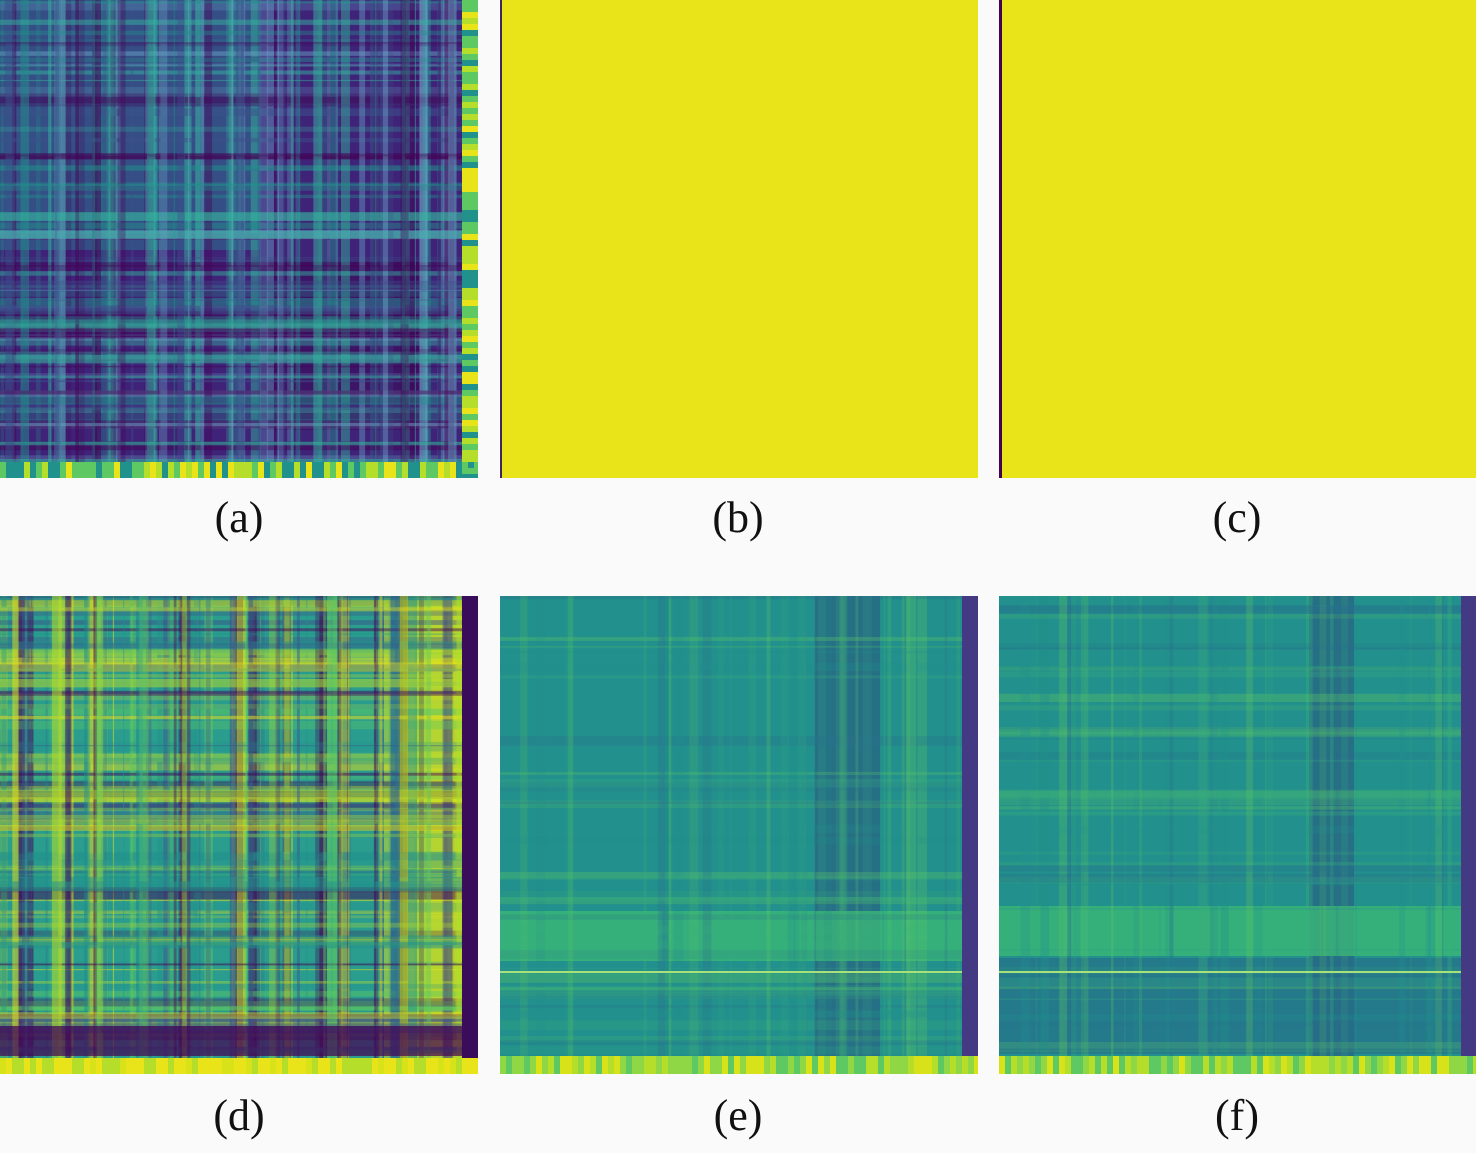 The width and height of the screenshot is (1476, 1153). What do you see at coordinates (1000, 239) in the screenshot?
I see `edge` at bounding box center [1000, 239].